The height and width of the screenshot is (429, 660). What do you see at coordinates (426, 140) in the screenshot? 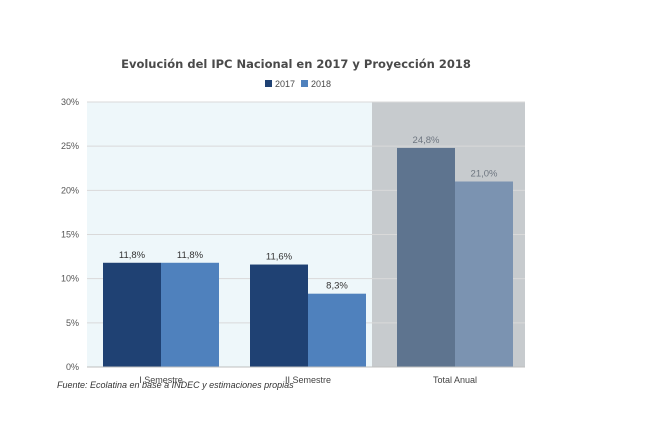
I see `data-label-2017-2: 24,8%` at bounding box center [426, 140].